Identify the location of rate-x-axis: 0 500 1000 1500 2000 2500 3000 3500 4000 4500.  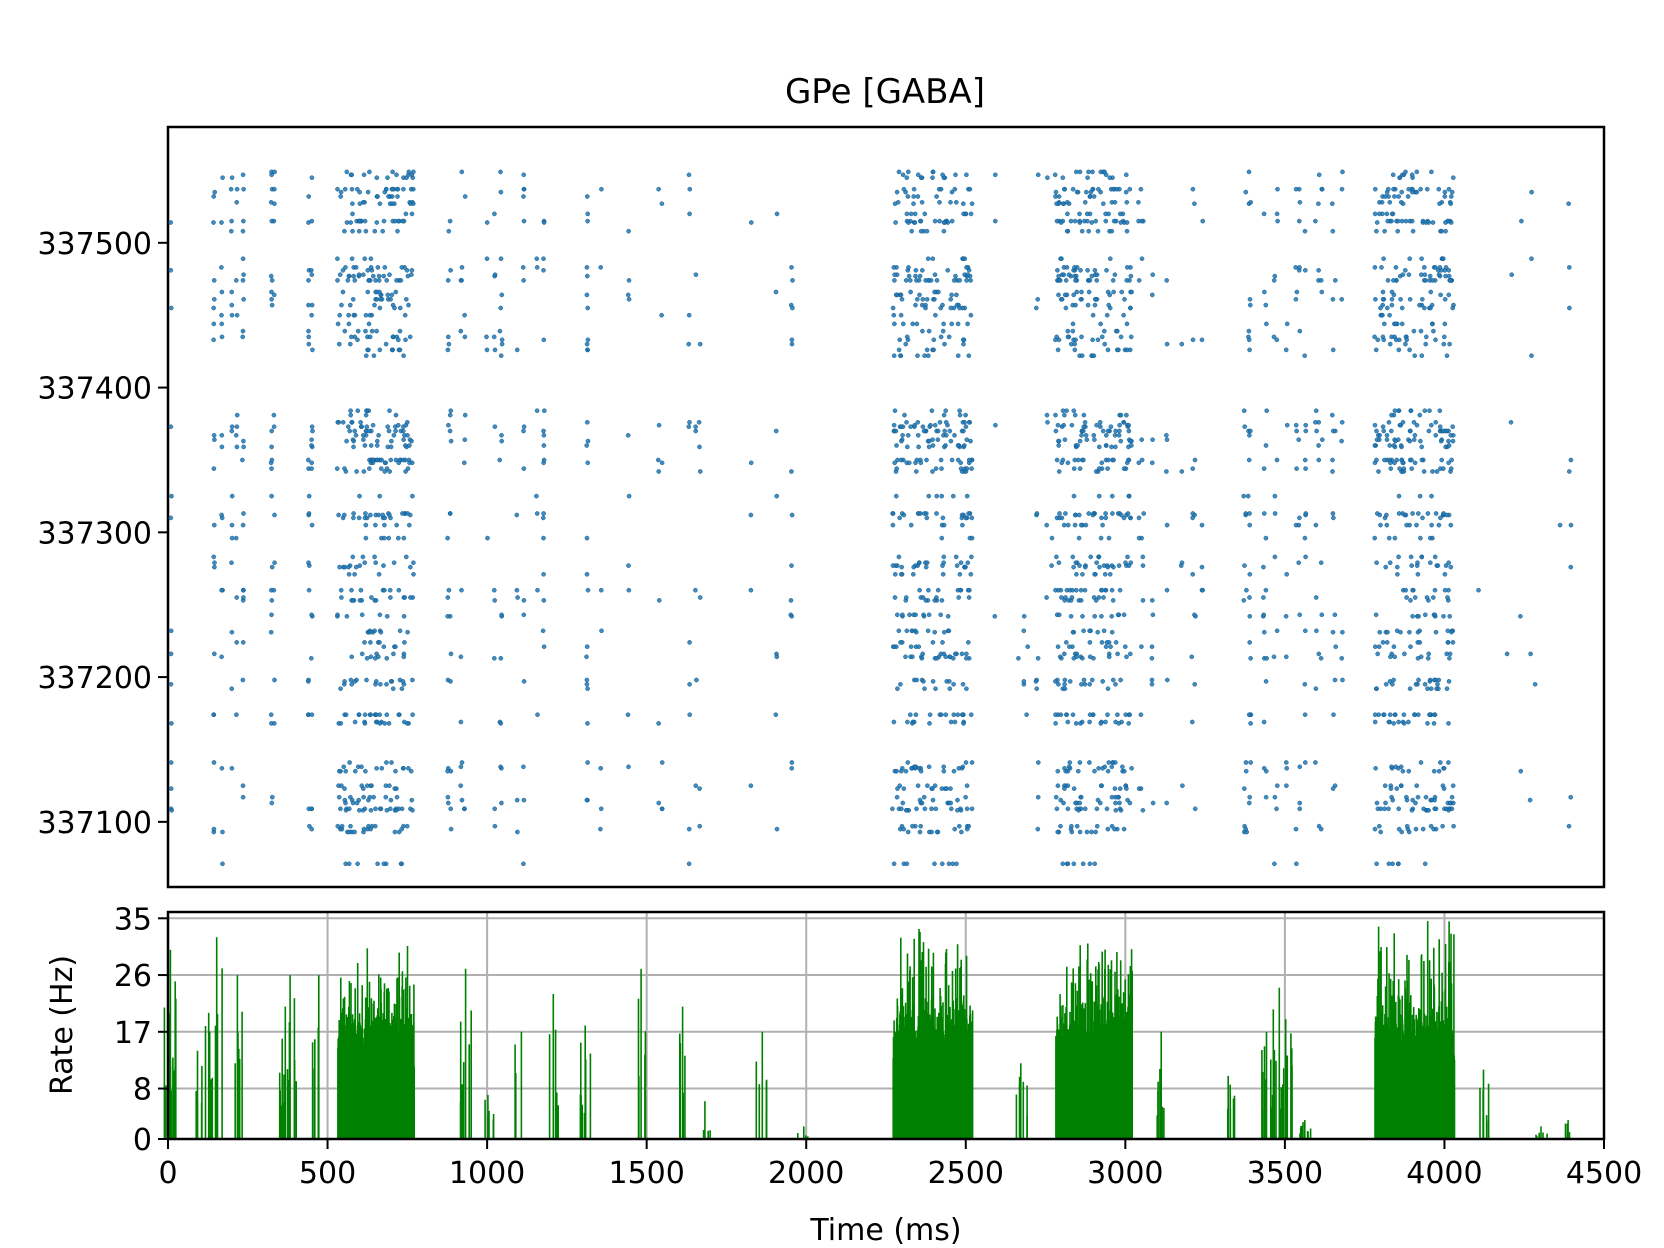
(900, 1165).